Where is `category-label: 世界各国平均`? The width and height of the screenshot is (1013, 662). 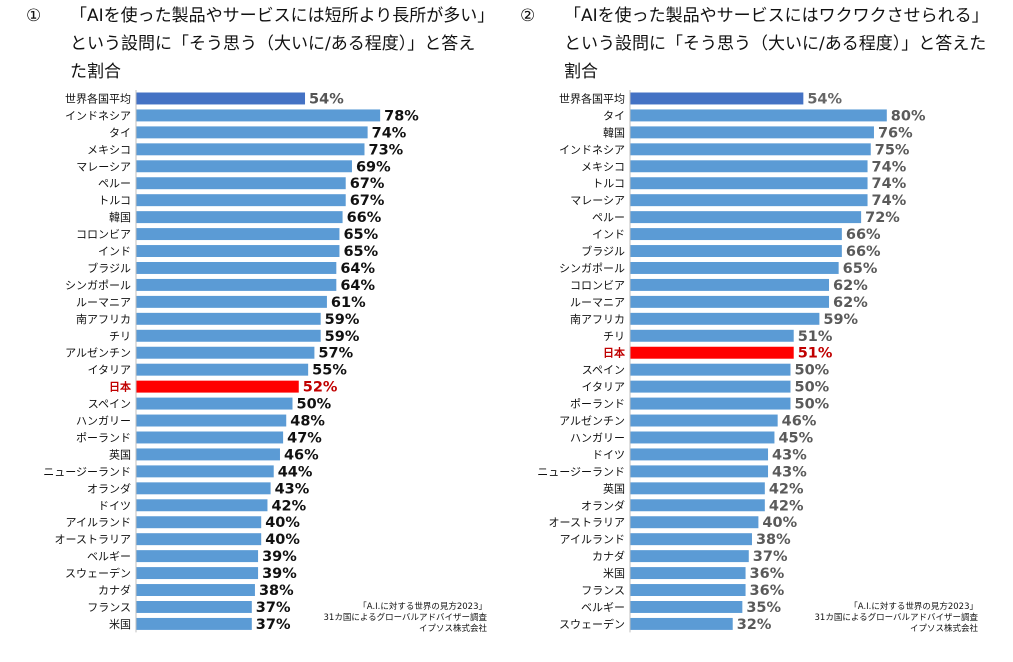
category-label: 世界各国平均 is located at coordinates (98, 98).